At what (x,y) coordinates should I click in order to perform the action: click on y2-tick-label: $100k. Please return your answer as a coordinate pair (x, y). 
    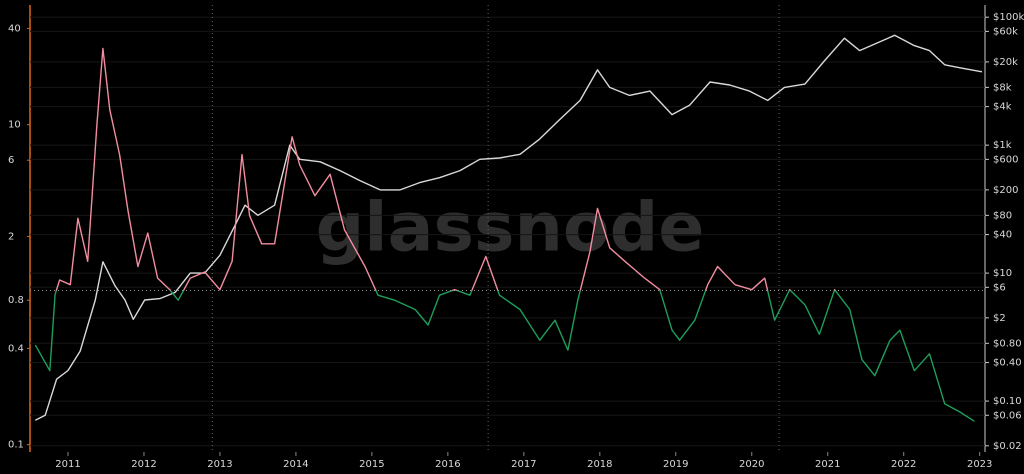
    Looking at the image, I should click on (1008, 17).